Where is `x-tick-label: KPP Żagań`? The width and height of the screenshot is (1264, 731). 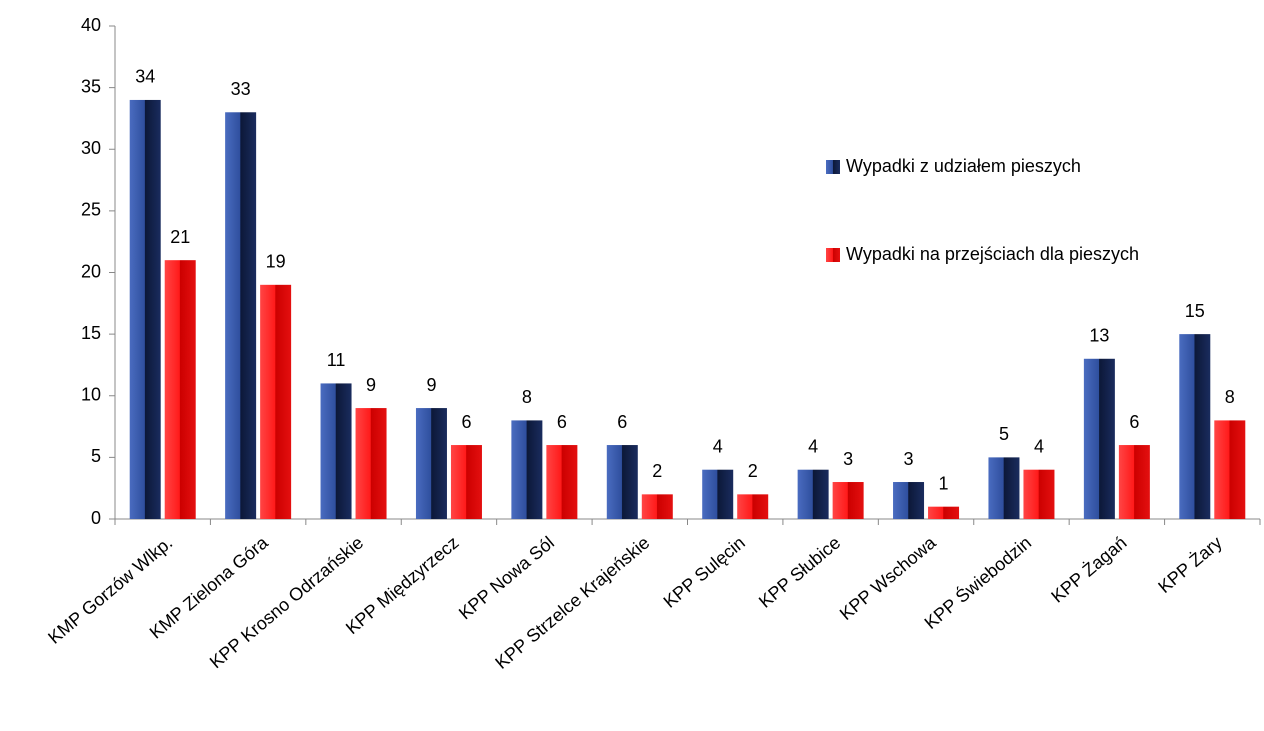
x-tick-label: KPP Żagań is located at coordinates (1088, 569).